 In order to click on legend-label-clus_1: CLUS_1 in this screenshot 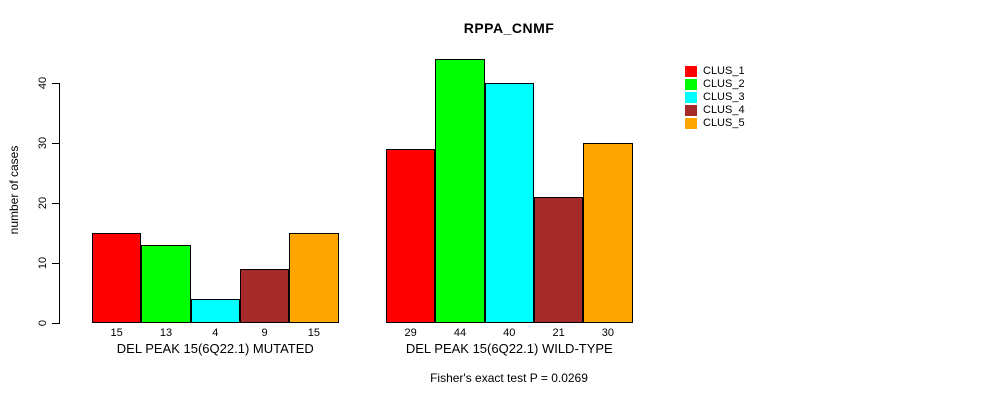, I will do `click(724, 71)`.